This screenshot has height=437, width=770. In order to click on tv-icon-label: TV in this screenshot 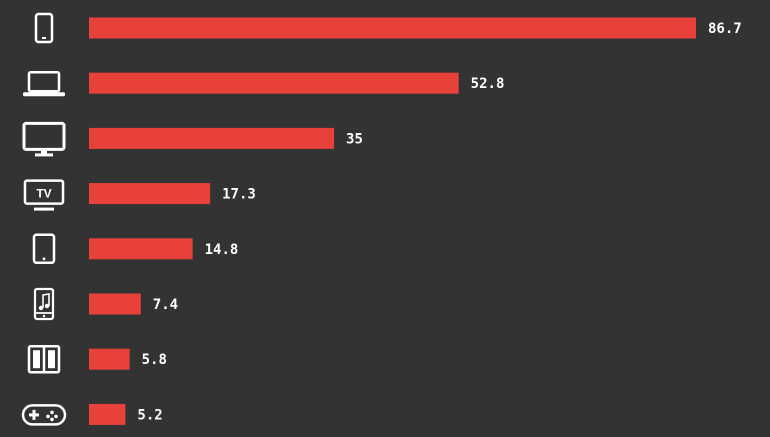, I will do `click(43, 194)`.